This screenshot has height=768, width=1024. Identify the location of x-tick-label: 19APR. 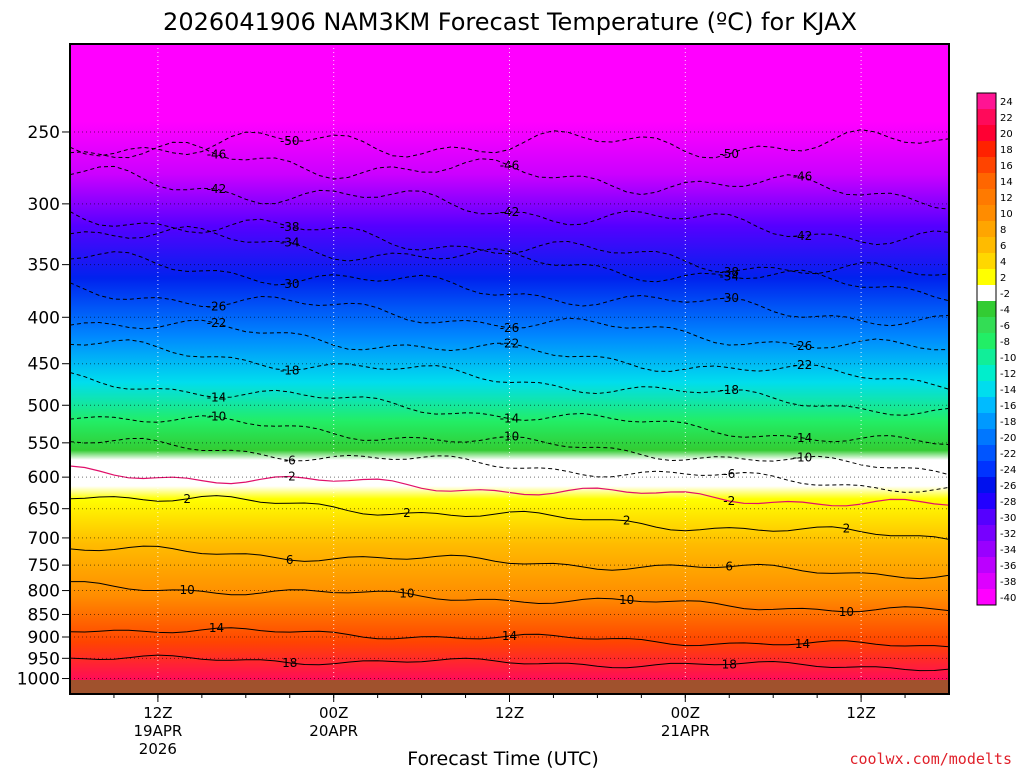
(157, 731).